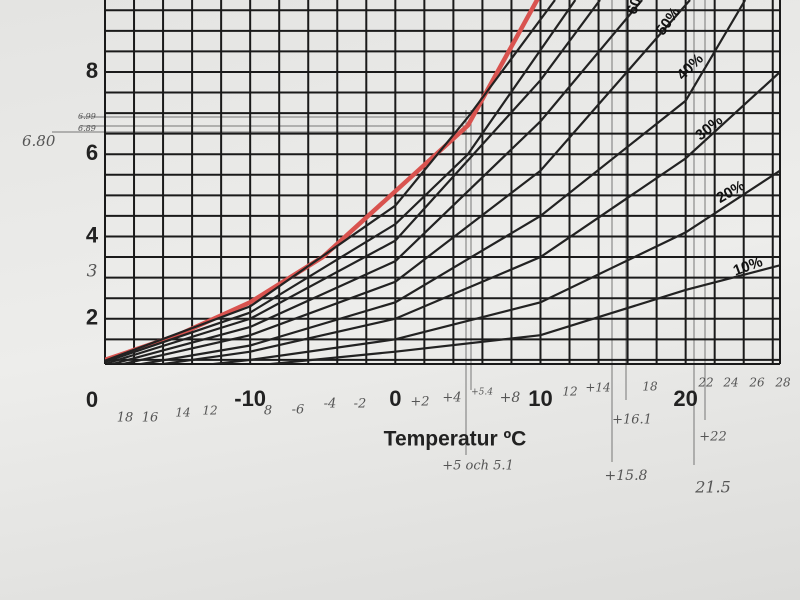 The width and height of the screenshot is (800, 600). Describe the element at coordinates (298, 410) in the screenshot. I see `handwritten-note: -6` at that location.